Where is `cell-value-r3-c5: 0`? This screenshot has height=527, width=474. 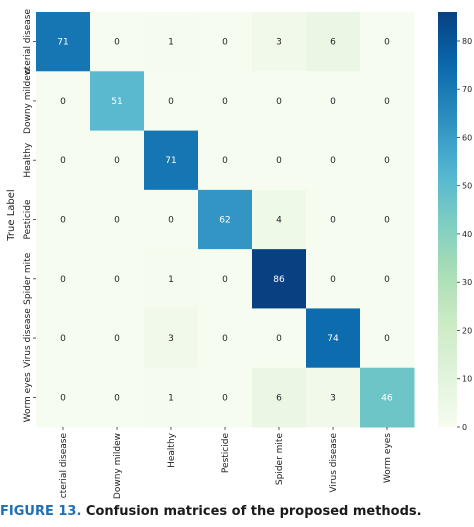
cell-value-r3-c5: 0 is located at coordinates (333, 221).